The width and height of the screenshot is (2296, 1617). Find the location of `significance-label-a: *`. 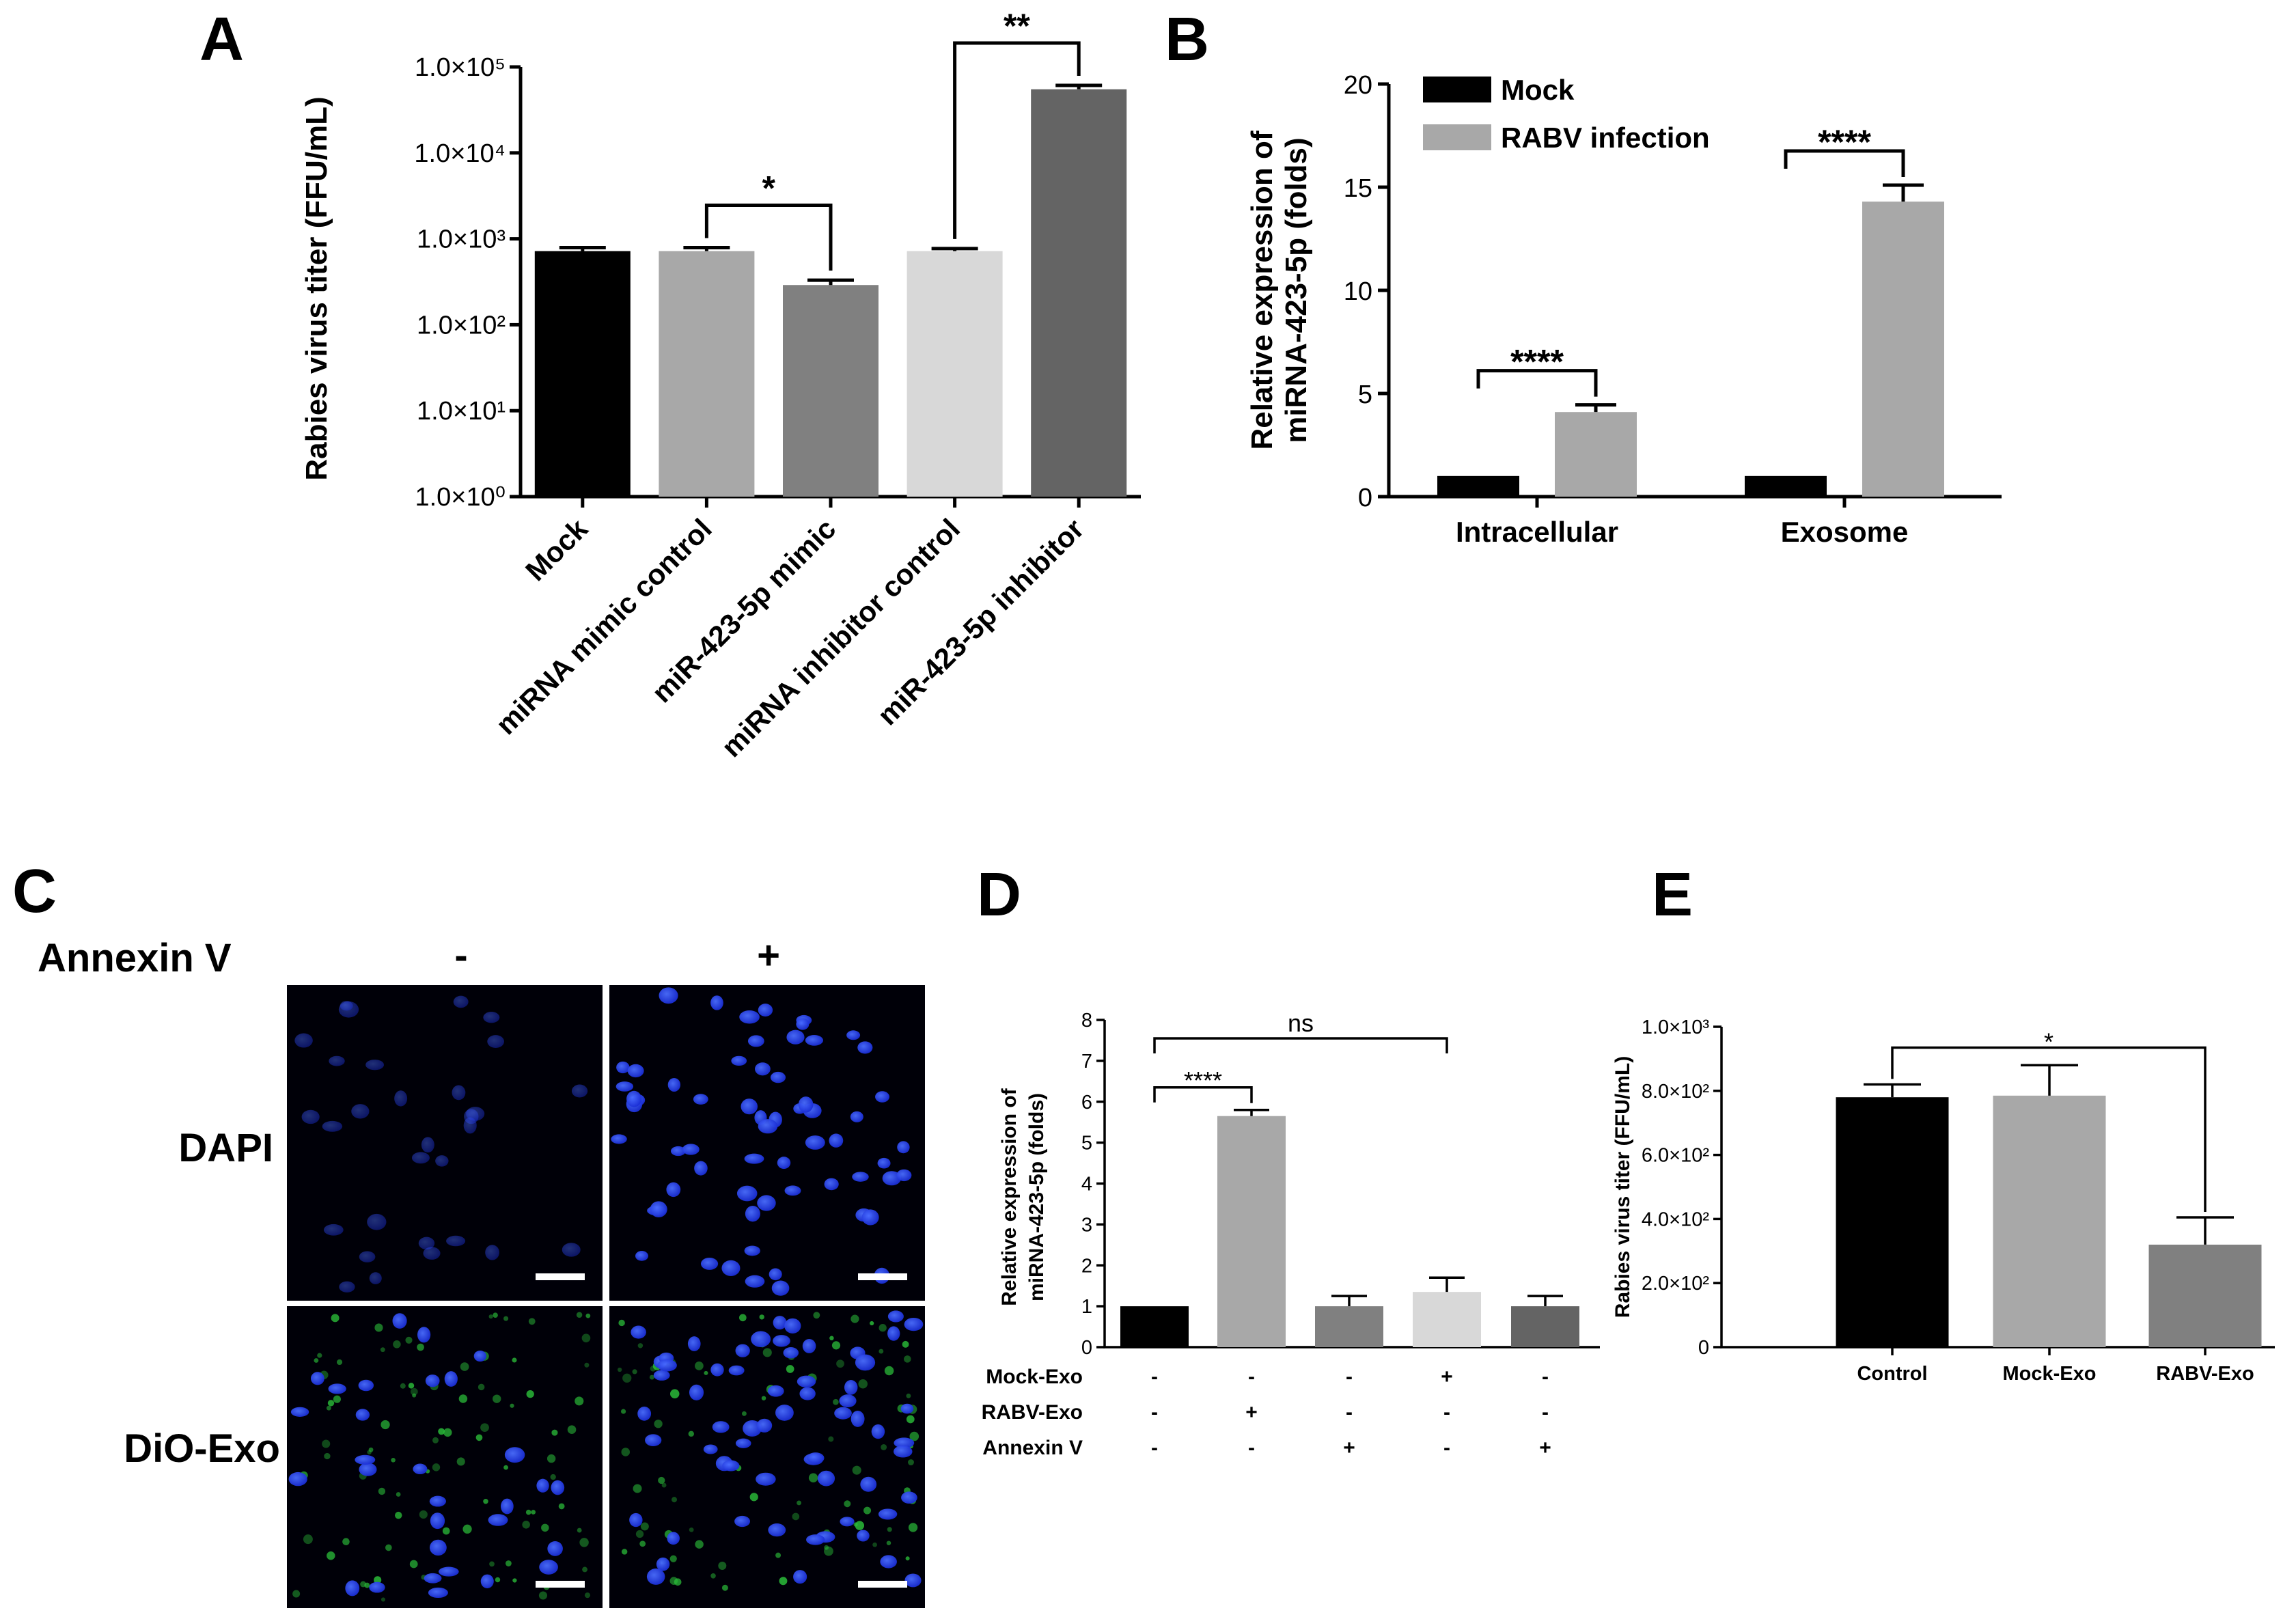

significance-label-a: * is located at coordinates (768, 188).